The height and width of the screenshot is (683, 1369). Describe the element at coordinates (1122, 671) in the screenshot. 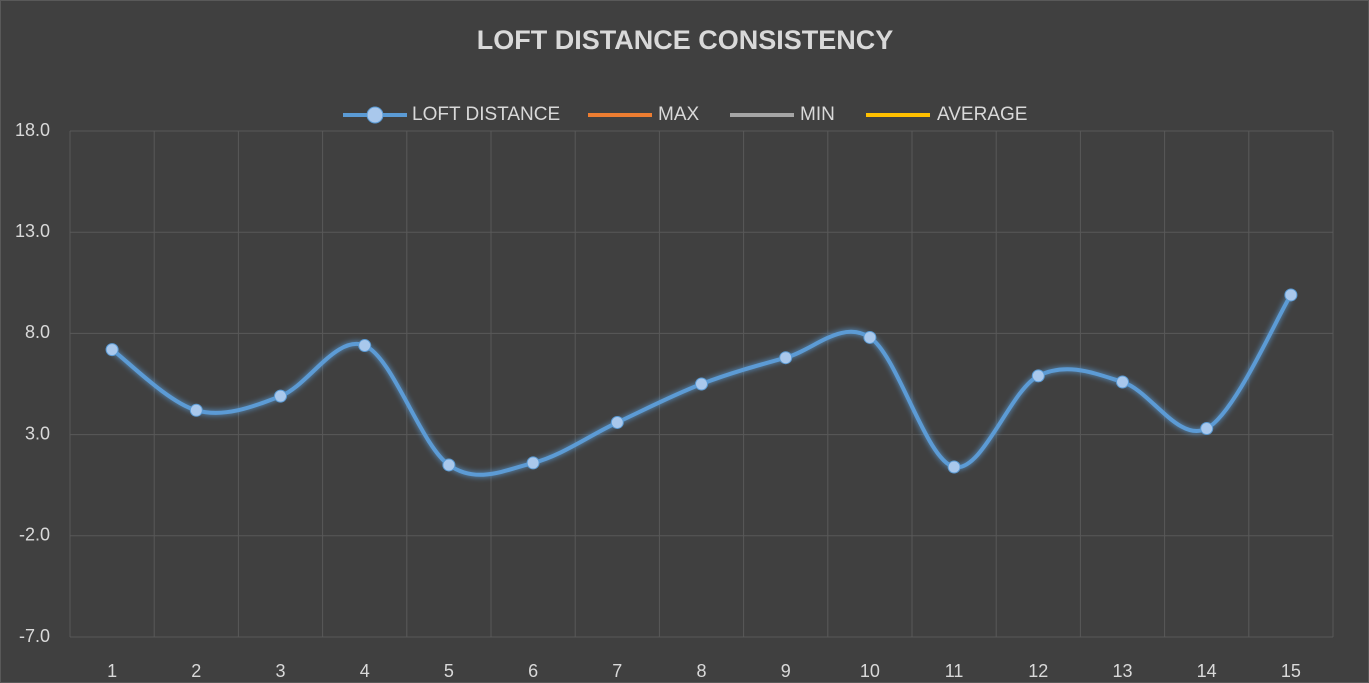

I see `x-tick-label: 13` at that location.